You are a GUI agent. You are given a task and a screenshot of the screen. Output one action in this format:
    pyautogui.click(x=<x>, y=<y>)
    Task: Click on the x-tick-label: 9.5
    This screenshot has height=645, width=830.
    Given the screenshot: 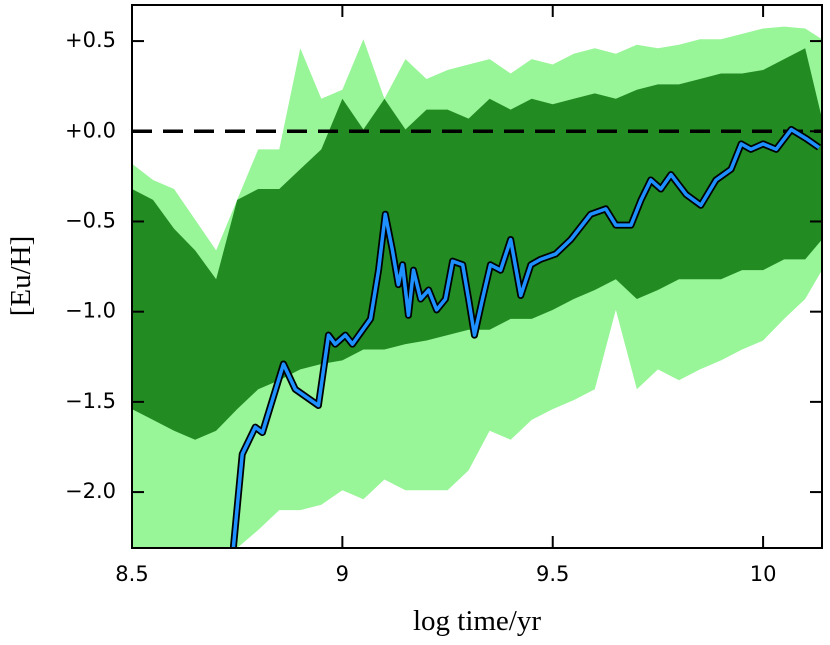 What is the action you would take?
    pyautogui.click(x=552, y=574)
    